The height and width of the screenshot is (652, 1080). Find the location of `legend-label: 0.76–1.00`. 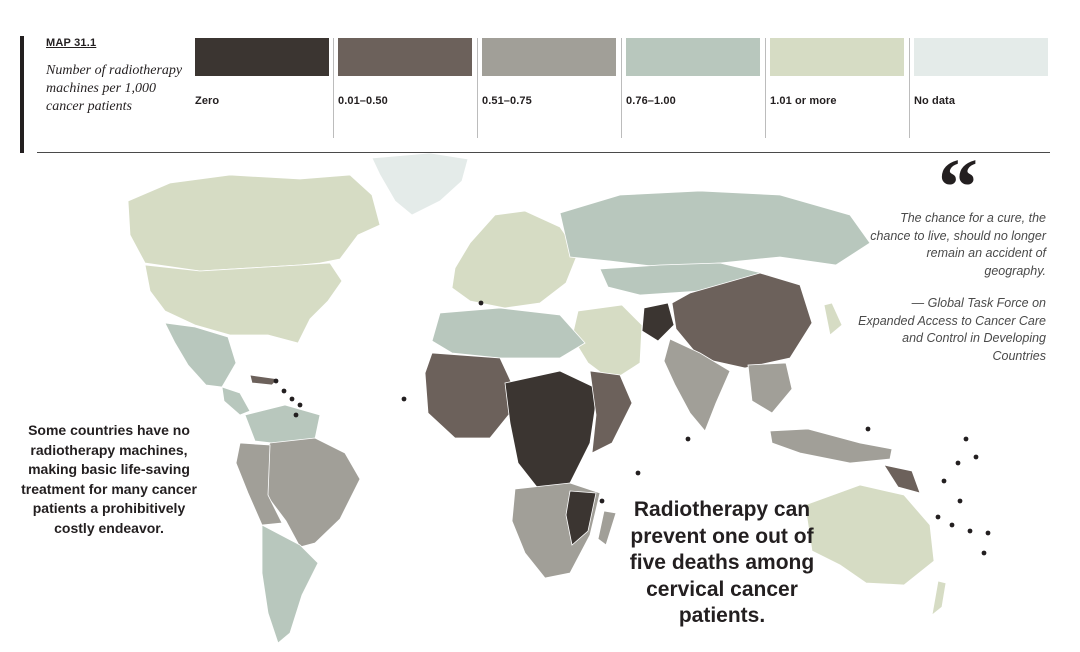

legend-label: 0.76–1.00 is located at coordinates (651, 101).